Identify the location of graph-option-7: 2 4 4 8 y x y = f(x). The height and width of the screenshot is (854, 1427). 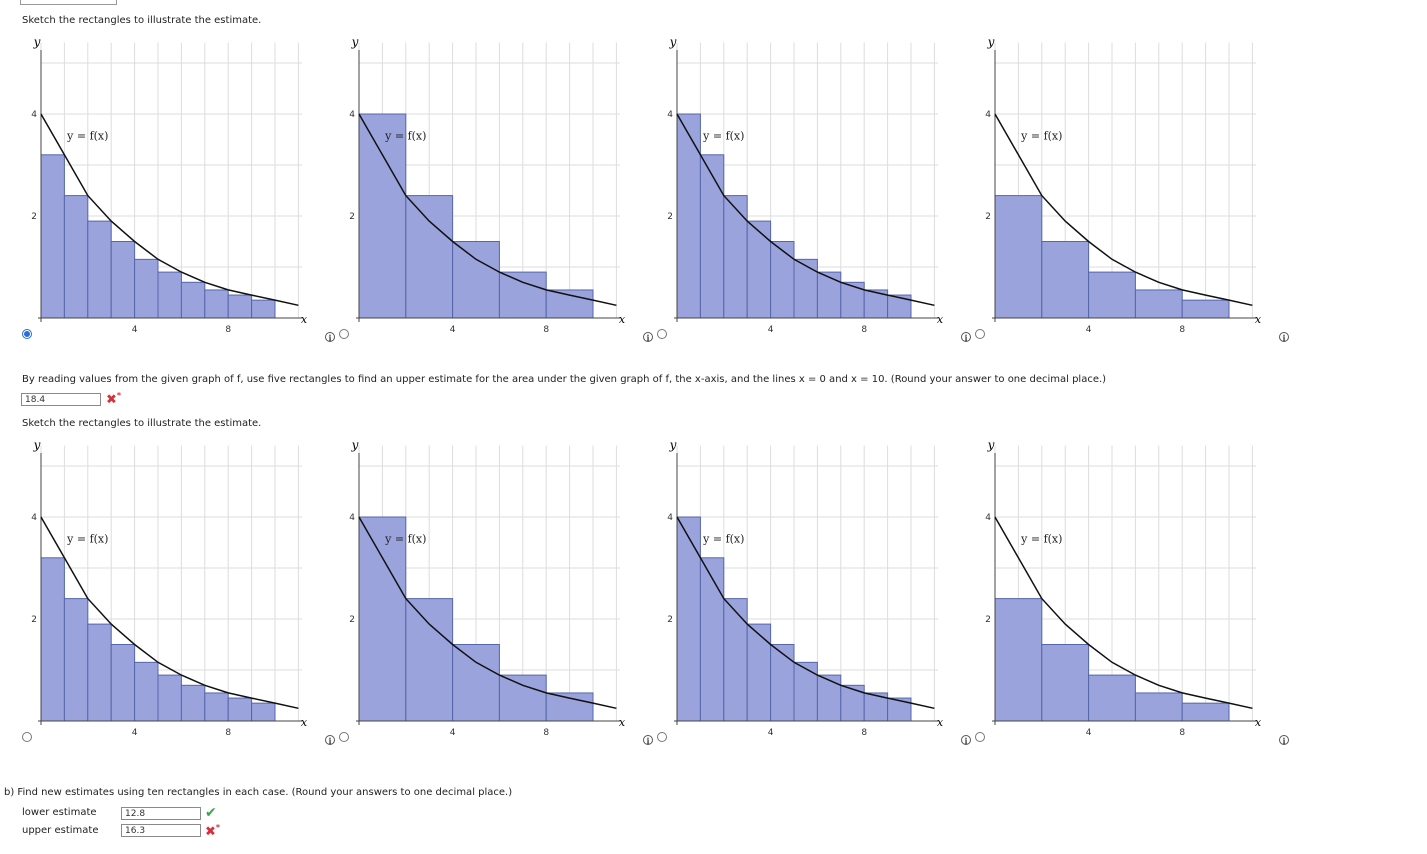
(801, 588).